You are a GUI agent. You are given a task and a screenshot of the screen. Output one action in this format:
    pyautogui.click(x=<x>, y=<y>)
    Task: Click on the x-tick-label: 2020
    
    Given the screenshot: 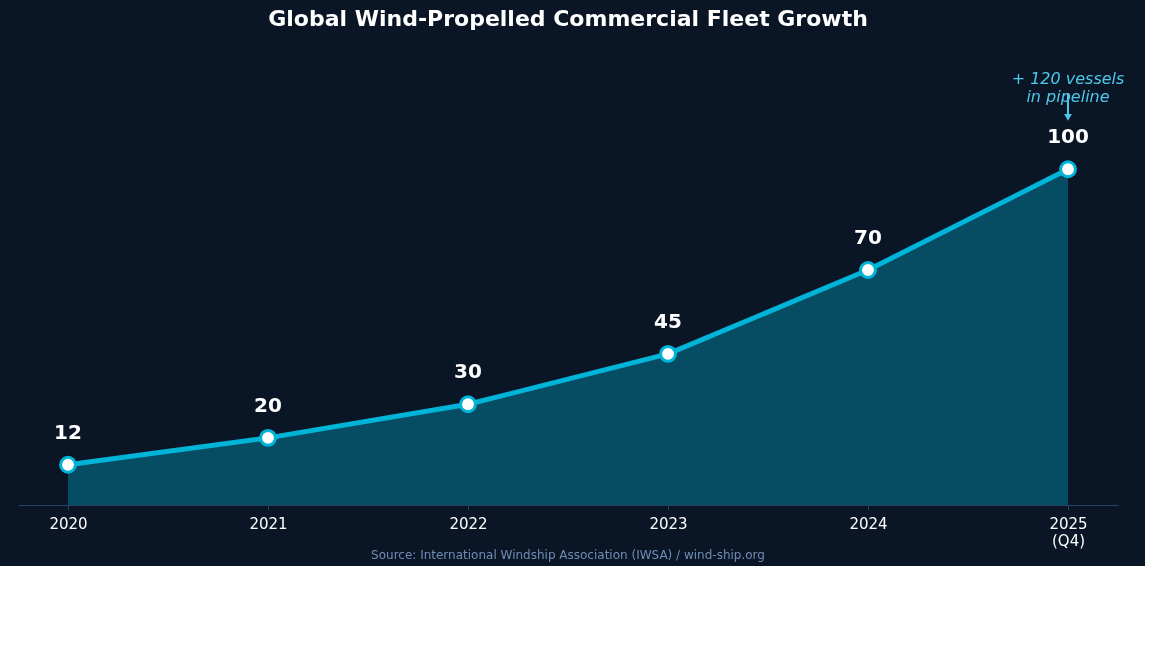 What is the action you would take?
    pyautogui.click(x=68, y=523)
    